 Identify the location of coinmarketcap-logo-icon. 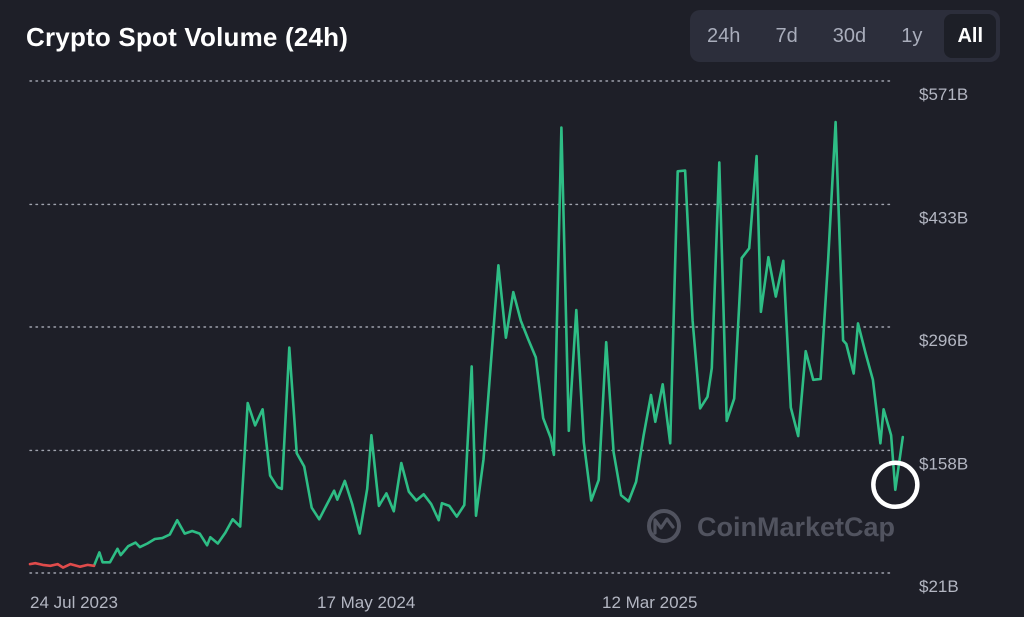
(664, 526).